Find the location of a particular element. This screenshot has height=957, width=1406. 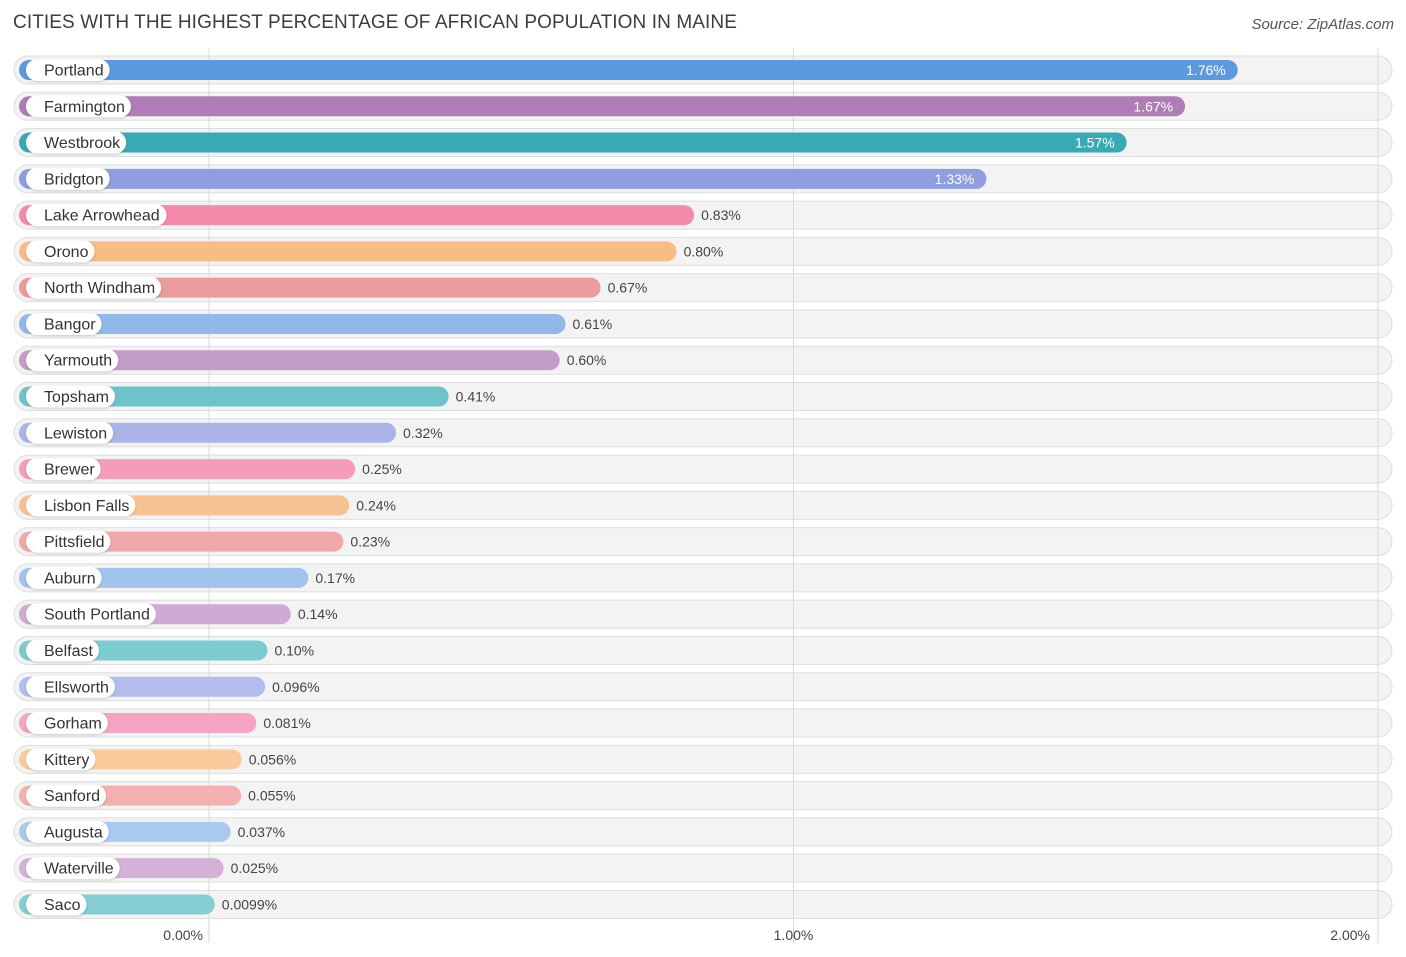

bar-row: Pittsfield 0.23% is located at coordinates (204, 541).